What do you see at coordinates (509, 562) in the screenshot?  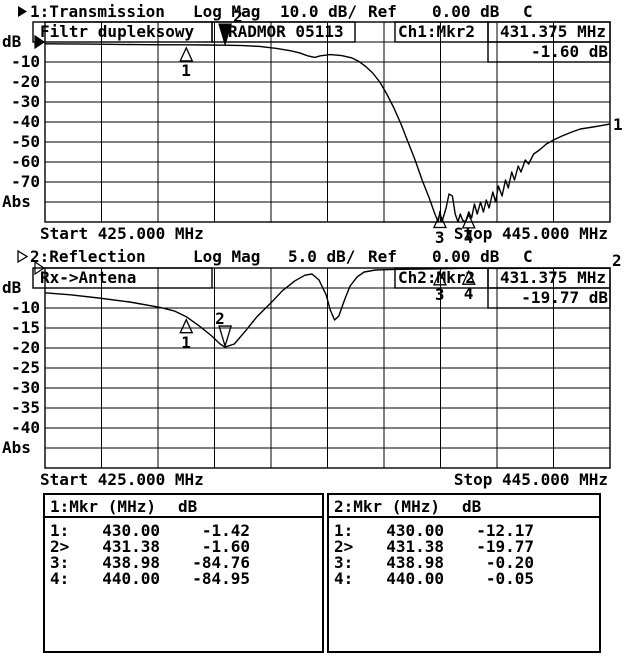 I see `marker-table-row-cell: -0.20` at bounding box center [509, 562].